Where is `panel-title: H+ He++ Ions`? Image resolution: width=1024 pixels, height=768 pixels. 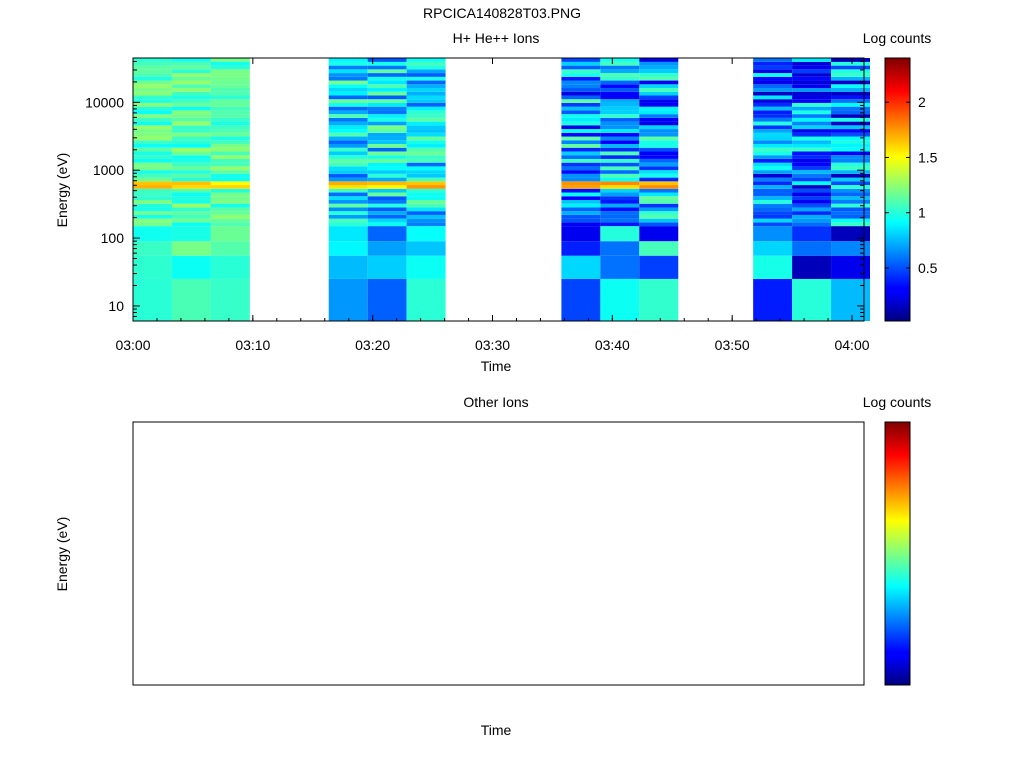
panel-title: H+ He++ Ions is located at coordinates (496, 38).